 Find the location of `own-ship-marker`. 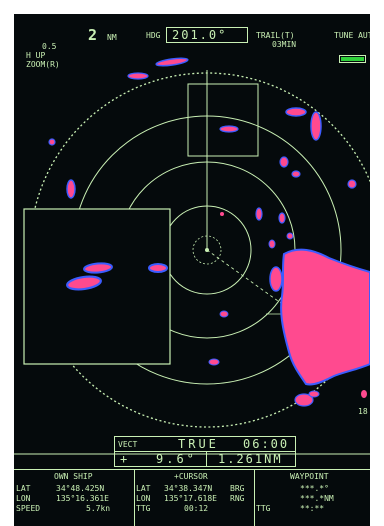

own-ship-marker is located at coordinates (207, 250).